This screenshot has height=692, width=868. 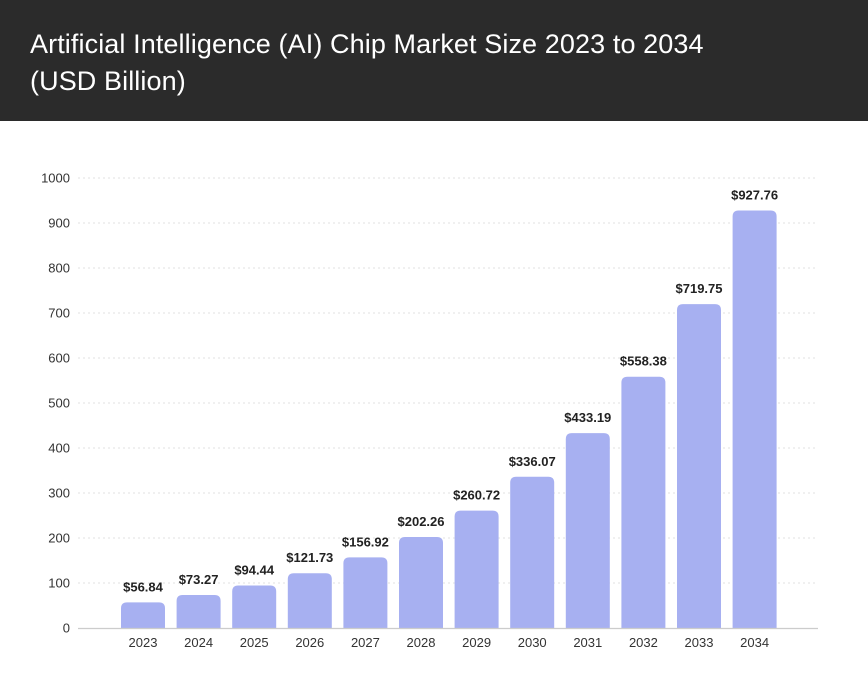 What do you see at coordinates (587, 417) in the screenshot?
I see `data-label-2031: $433.19` at bounding box center [587, 417].